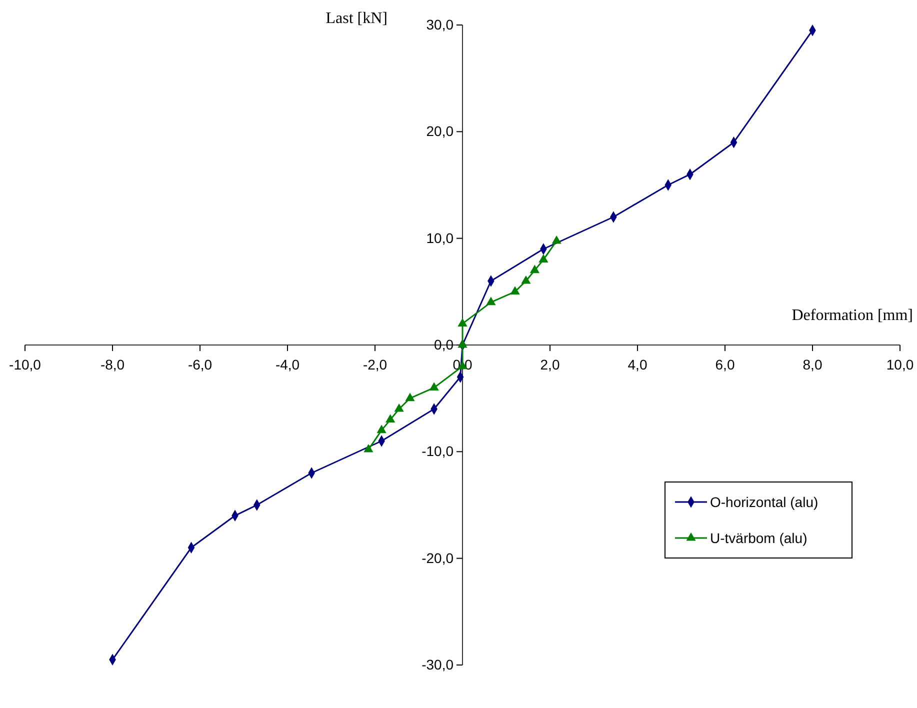 This screenshot has height=708, width=917. I want to click on x-tick-label: 8,0, so click(812, 364).